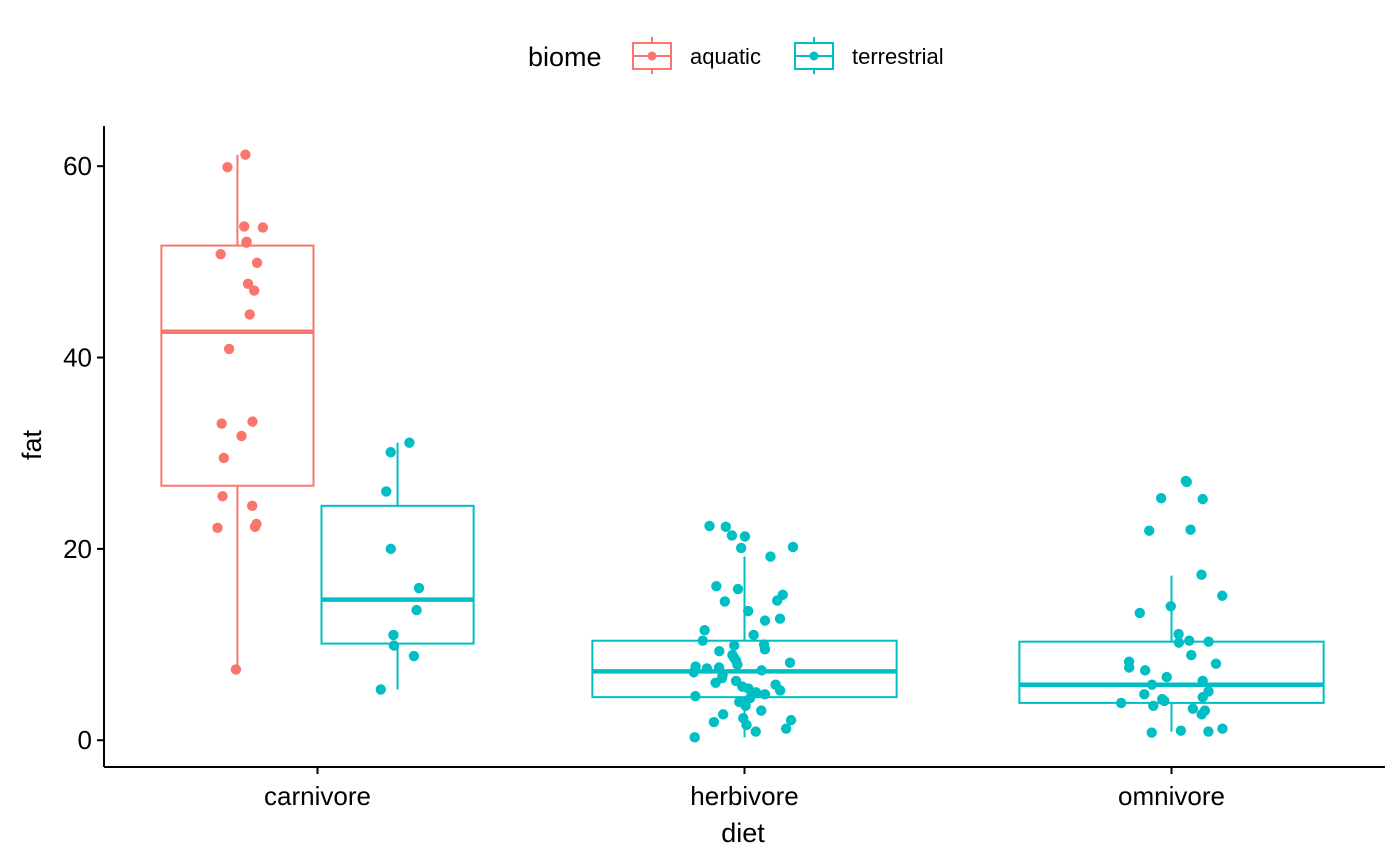 This screenshot has width=1400, height=865. What do you see at coordinates (77, 549) in the screenshot?
I see `y-tick-label: 20` at bounding box center [77, 549].